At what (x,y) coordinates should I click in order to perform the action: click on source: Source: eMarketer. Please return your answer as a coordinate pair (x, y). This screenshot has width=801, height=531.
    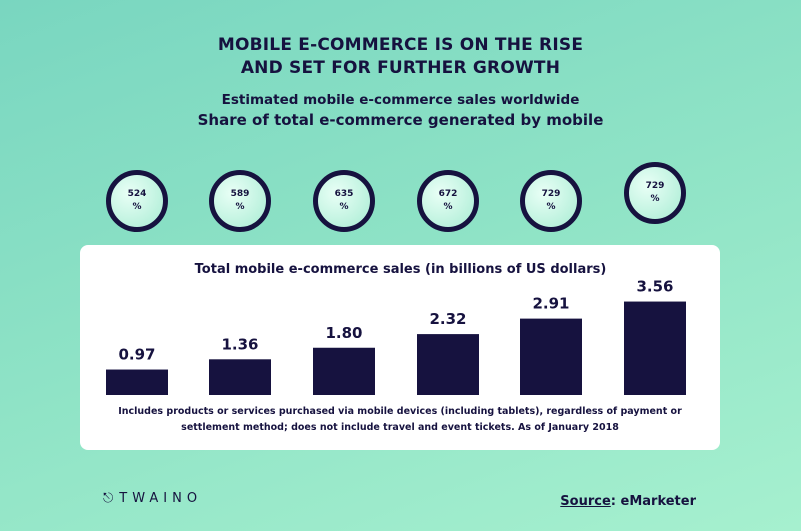
    Looking at the image, I should click on (628, 501).